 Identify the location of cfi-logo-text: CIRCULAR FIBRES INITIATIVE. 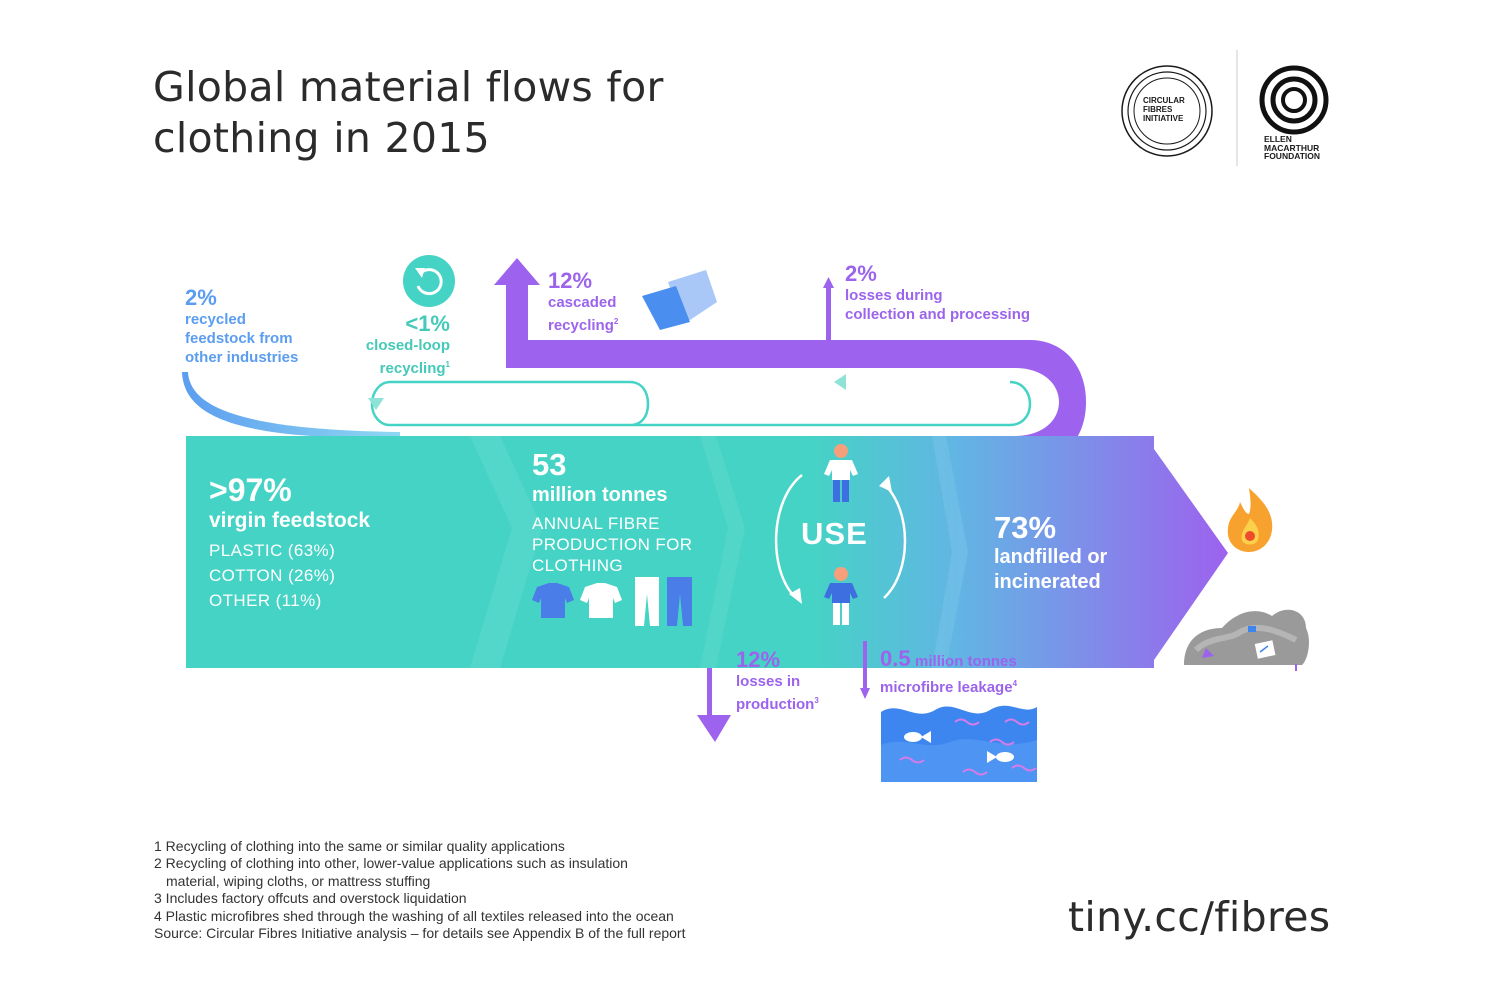
(1164, 109).